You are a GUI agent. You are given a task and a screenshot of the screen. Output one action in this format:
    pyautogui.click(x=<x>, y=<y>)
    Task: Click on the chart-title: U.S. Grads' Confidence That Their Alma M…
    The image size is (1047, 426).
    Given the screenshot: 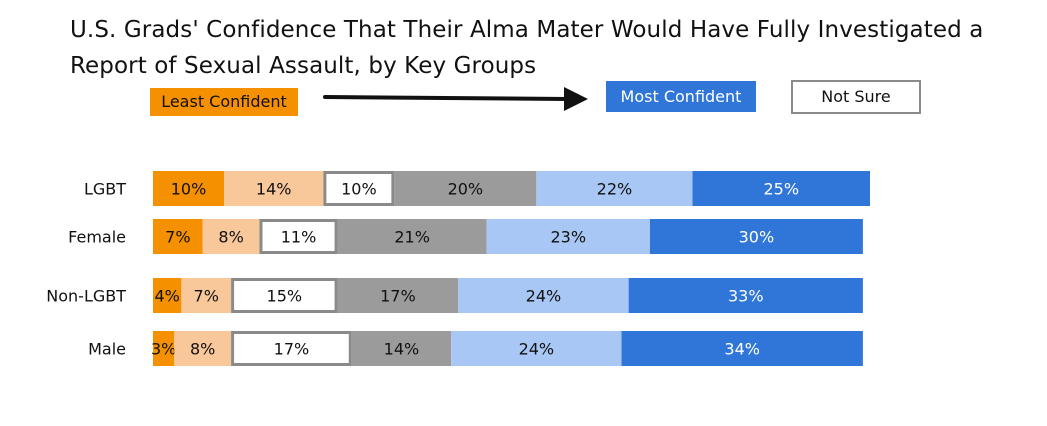 What is the action you would take?
    pyautogui.click(x=527, y=48)
    